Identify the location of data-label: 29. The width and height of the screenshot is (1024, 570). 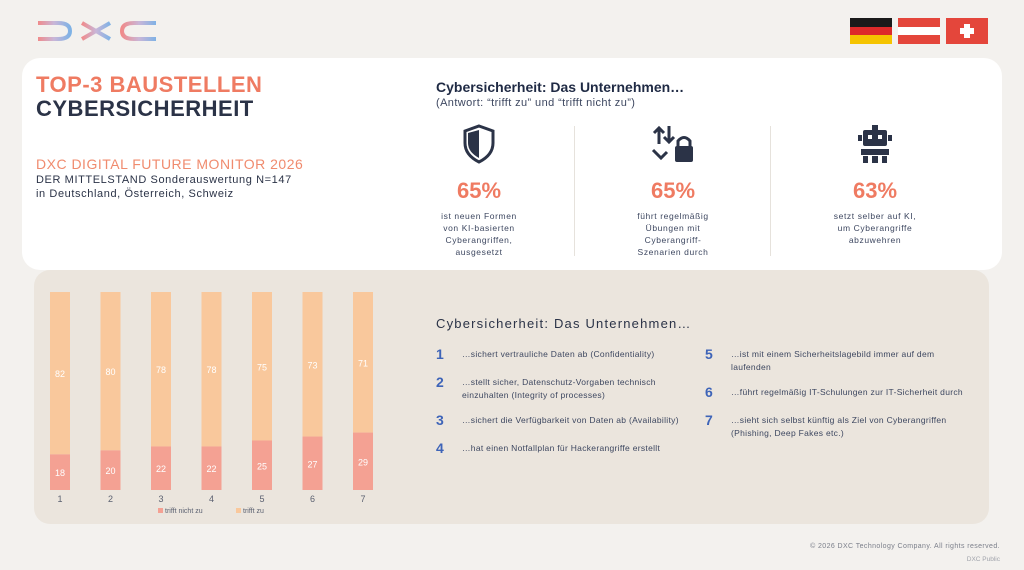
(363, 462).